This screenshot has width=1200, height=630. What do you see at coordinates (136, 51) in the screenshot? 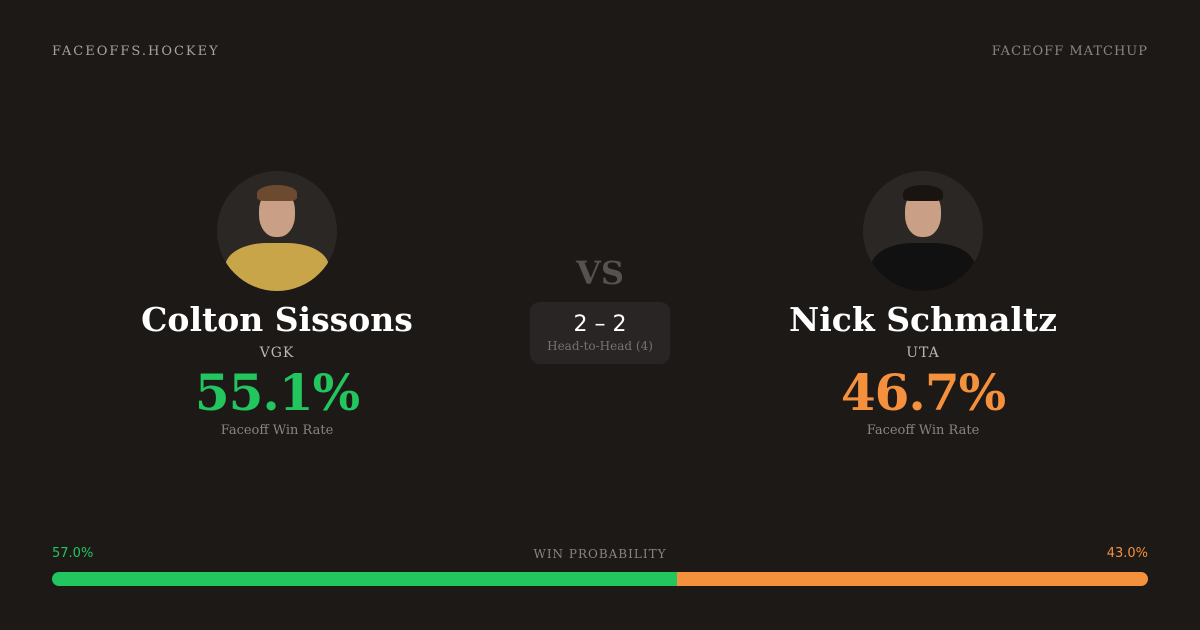
I see `site-brand: FACEOFFS.HOCKEY` at bounding box center [136, 51].